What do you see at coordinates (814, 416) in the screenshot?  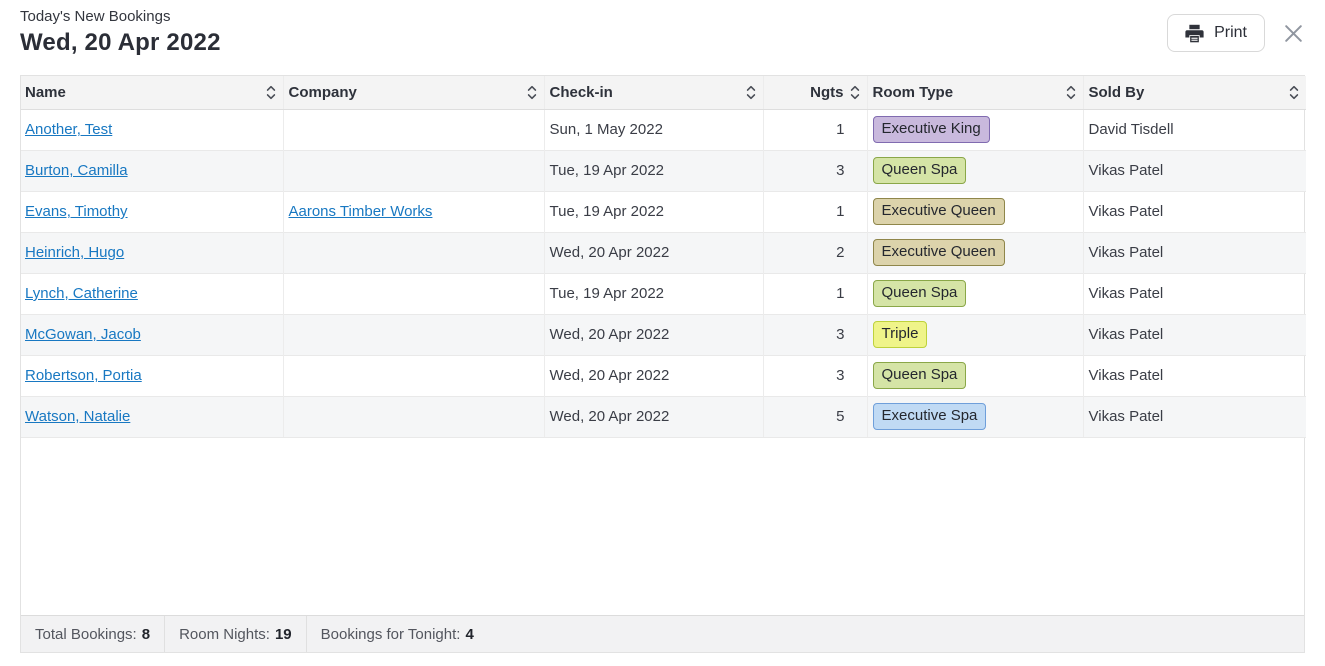 I see `nights-cell: 5` at bounding box center [814, 416].